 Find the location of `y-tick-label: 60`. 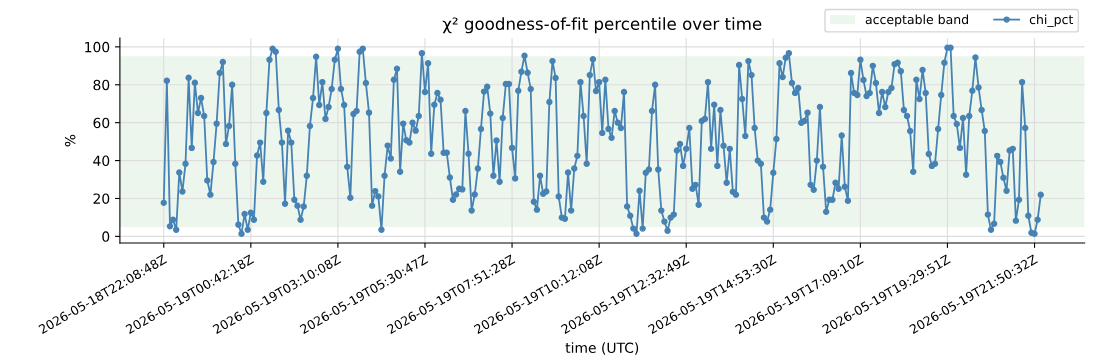

y-tick-label: 60 is located at coordinates (101, 123).